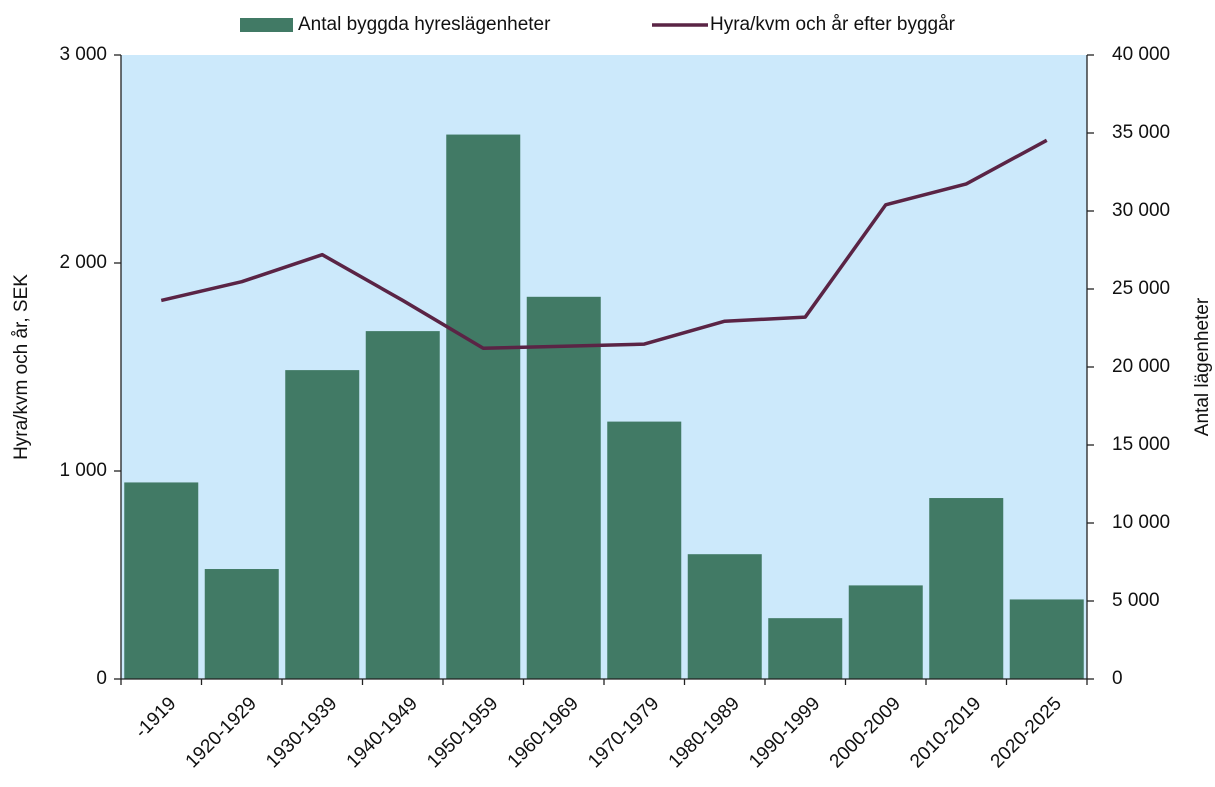  I want to click on y-axis-title: Hyra/kvm och år, SEK, so click(21, 367).